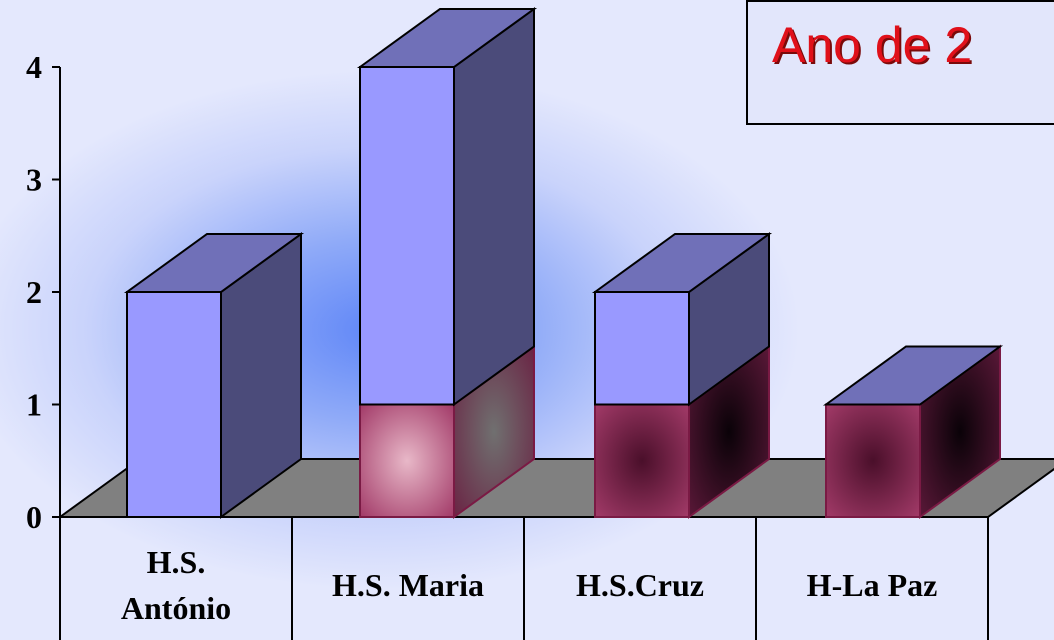  Describe the element at coordinates (34, 405) in the screenshot. I see `y-tick-label: 1` at that location.